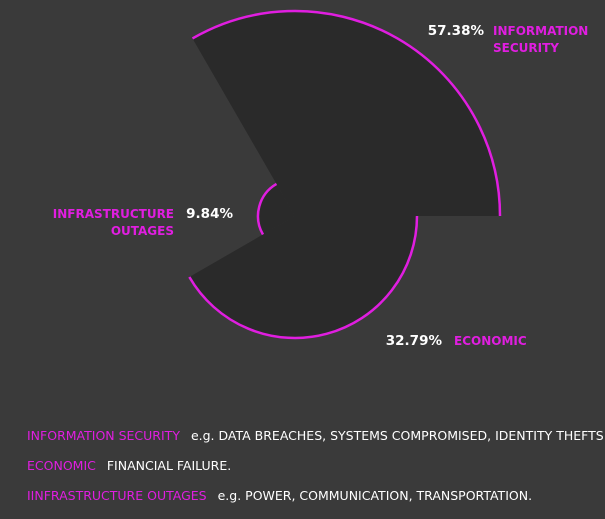  What do you see at coordinates (456, 31) in the screenshot?
I see `value-label-information-security: 57.38%` at bounding box center [456, 31].